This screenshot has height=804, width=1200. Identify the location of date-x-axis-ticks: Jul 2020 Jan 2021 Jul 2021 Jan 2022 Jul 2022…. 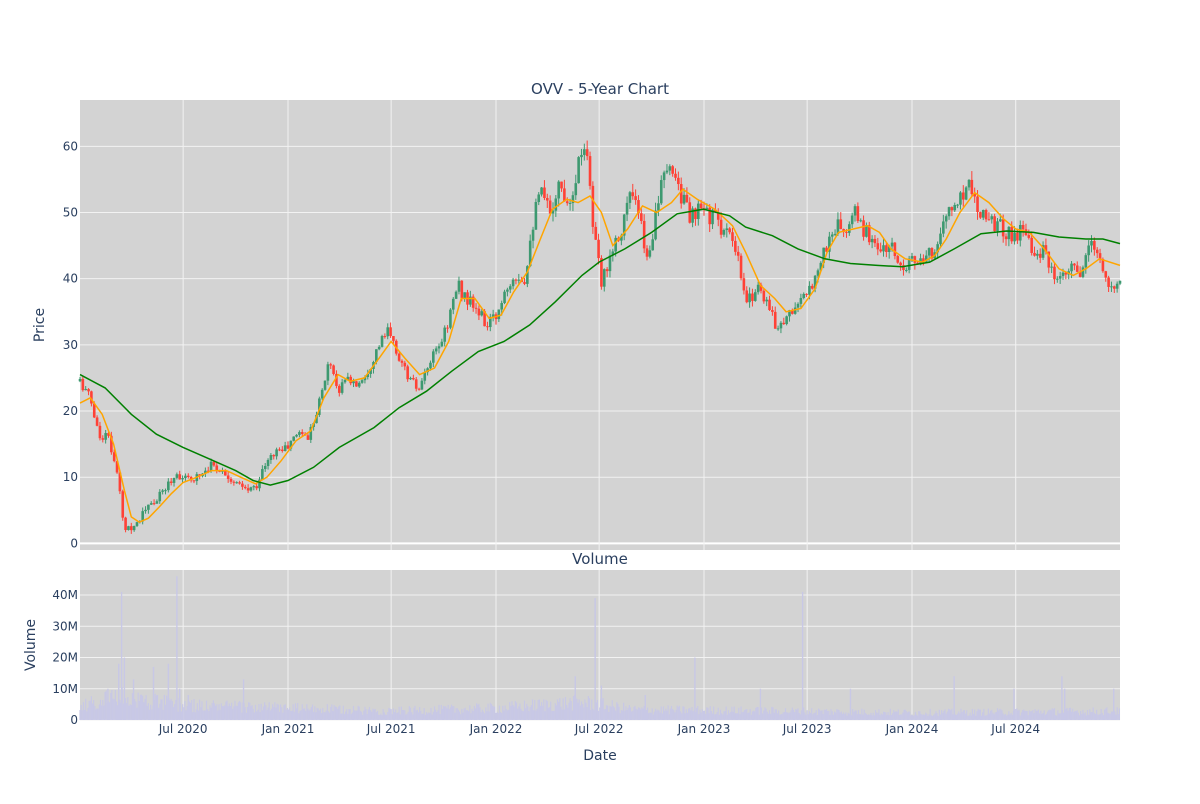
(599, 729).